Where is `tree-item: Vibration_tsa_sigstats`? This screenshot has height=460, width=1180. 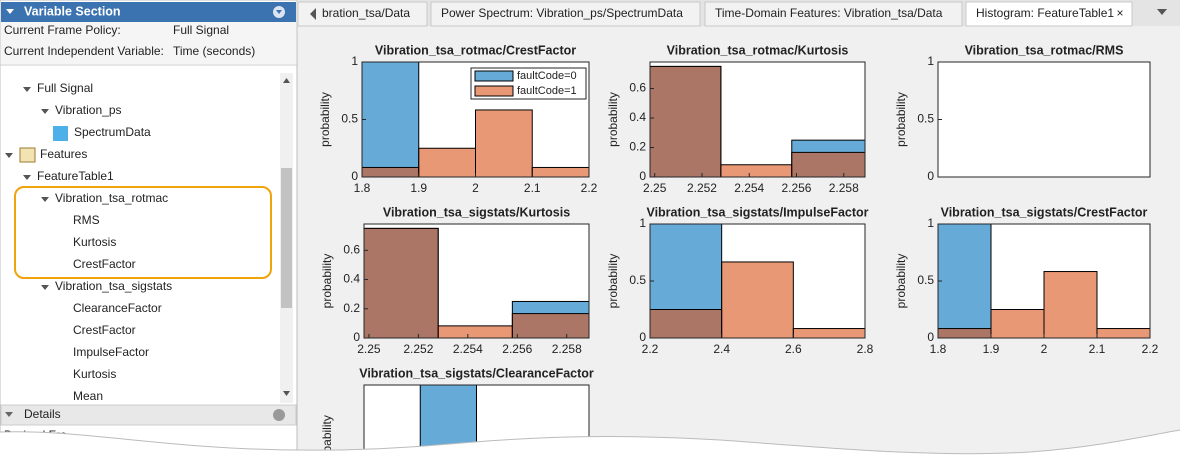
tree-item: Vibration_tsa_sigstats is located at coordinates (113, 286).